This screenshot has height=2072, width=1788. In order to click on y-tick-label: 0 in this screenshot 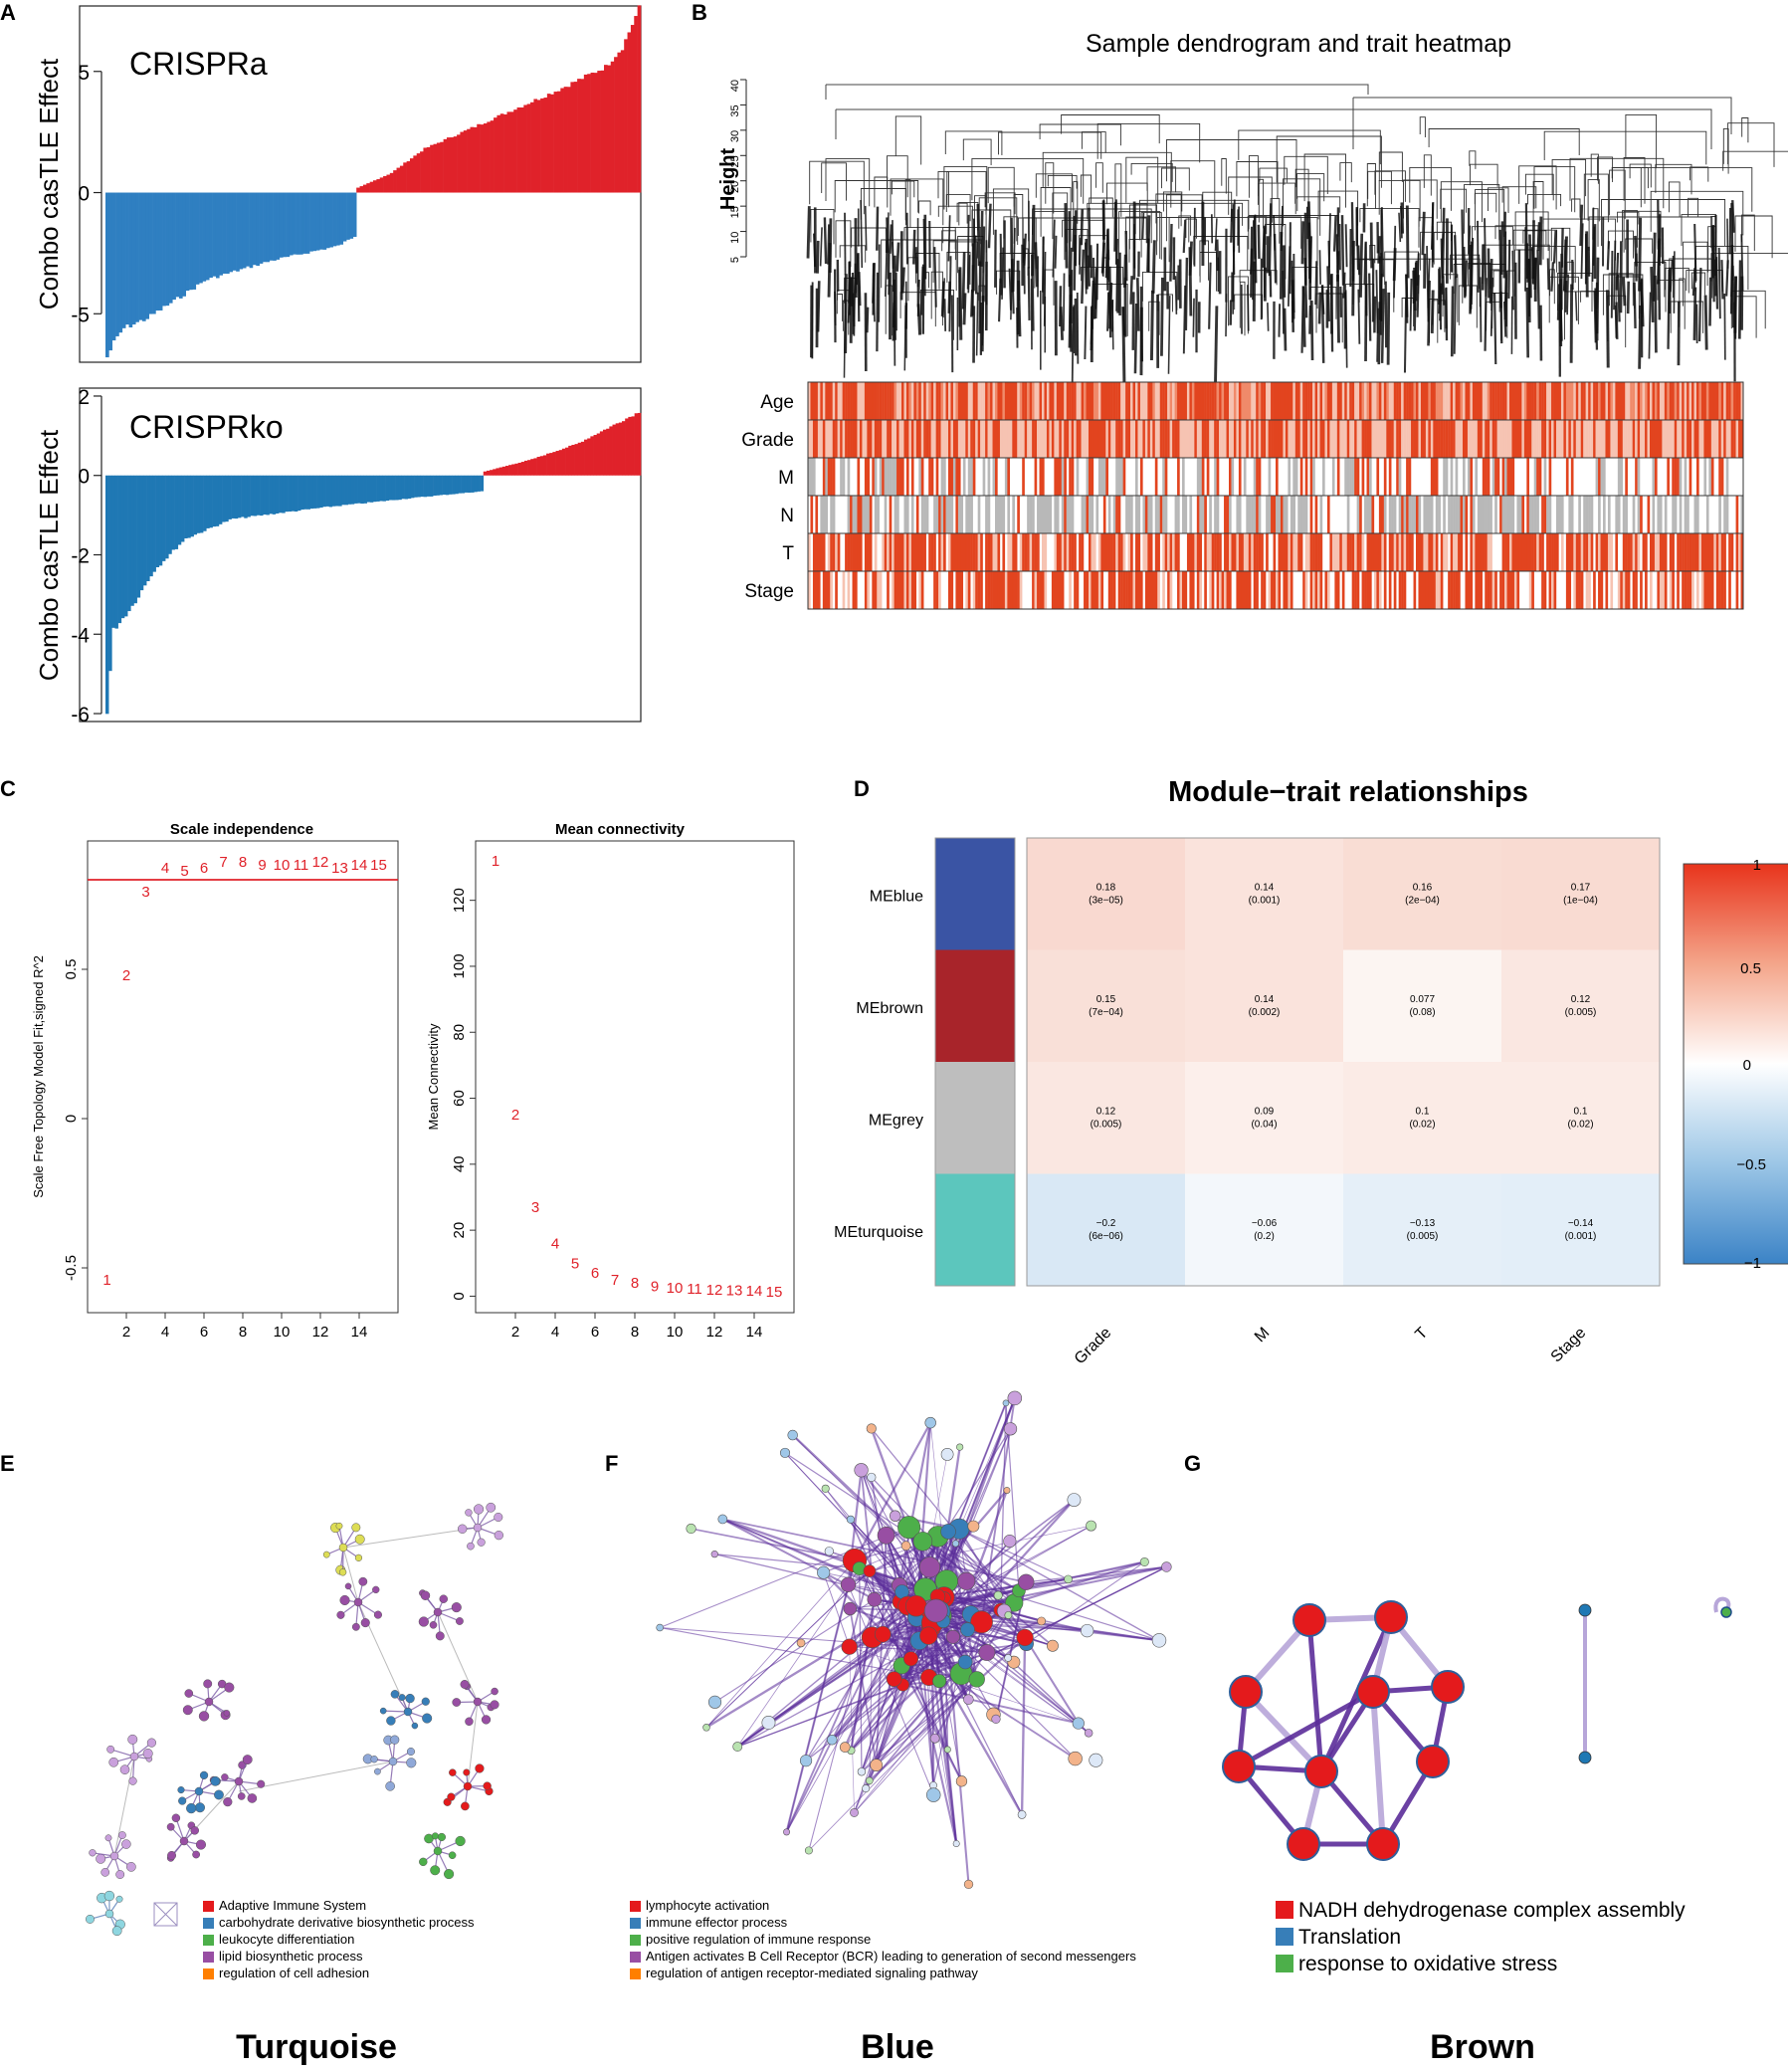, I will do `click(72, 1119)`.